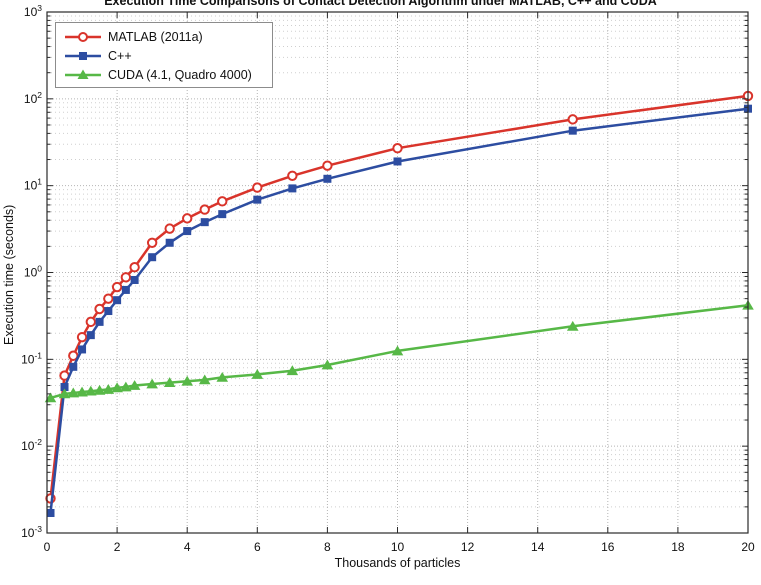 The height and width of the screenshot is (585, 761). Describe the element at coordinates (33, 272) in the screenshot. I see `y-tick-label: 10⁰` at that location.